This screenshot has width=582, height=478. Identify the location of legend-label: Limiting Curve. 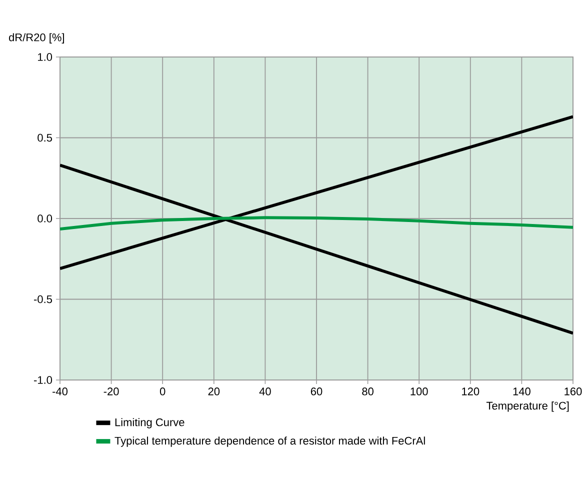
(149, 423).